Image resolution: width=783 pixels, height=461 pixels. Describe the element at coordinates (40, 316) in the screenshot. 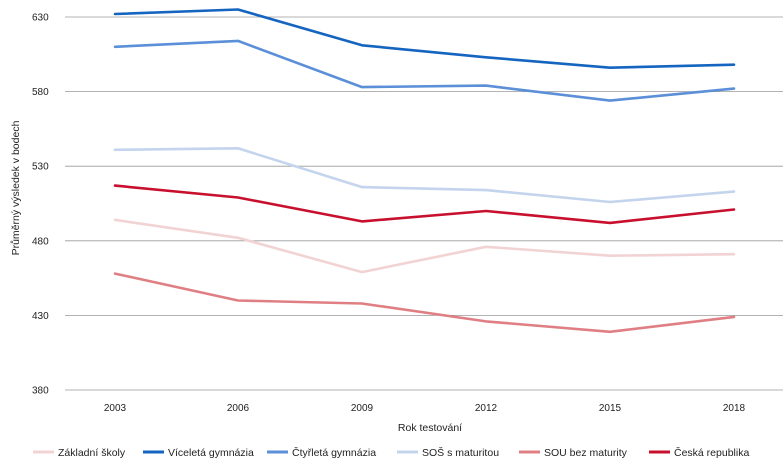

I see `y-tick-label: 430` at that location.